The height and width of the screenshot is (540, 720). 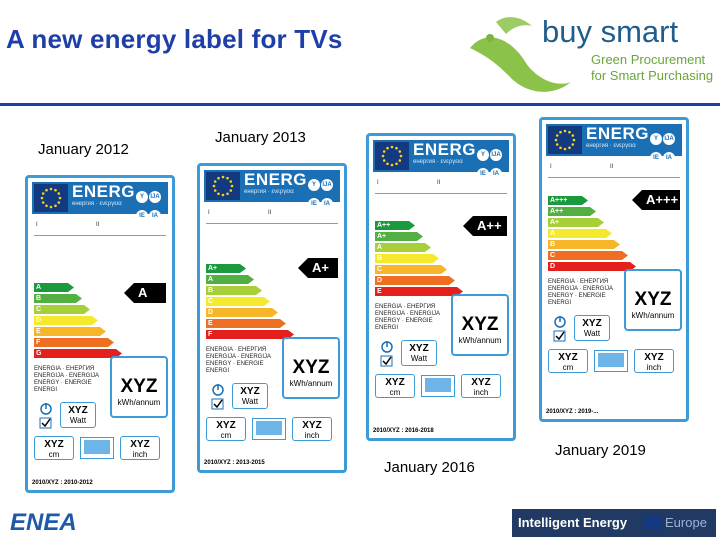 I want to click on buy-smart-swoosh-icon, so click(x=520, y=54).